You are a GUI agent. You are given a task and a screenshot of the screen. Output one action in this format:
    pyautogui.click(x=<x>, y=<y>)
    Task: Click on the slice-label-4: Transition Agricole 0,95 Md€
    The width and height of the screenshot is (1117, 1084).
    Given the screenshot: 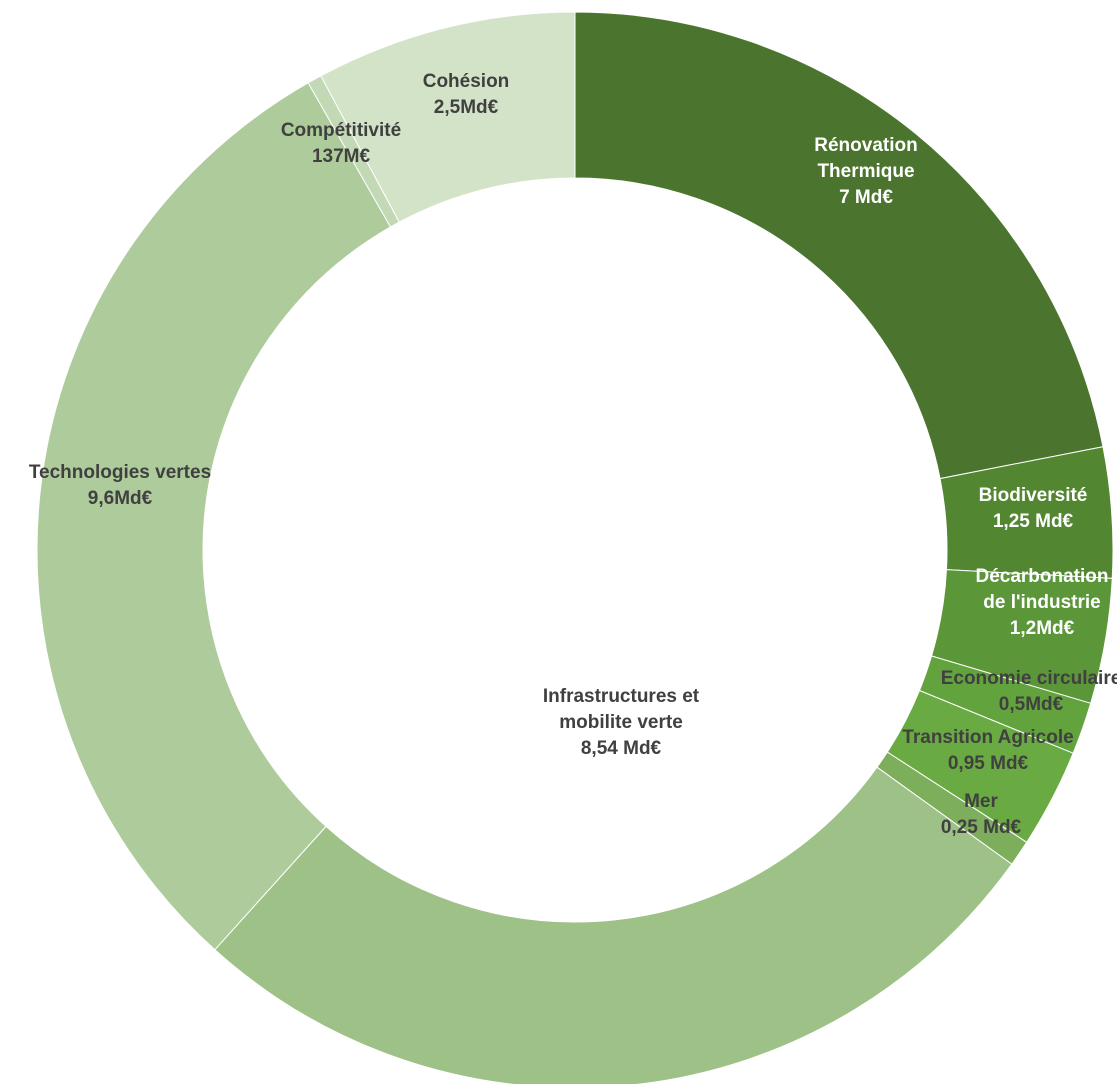 What is the action you would take?
    pyautogui.click(x=987, y=750)
    